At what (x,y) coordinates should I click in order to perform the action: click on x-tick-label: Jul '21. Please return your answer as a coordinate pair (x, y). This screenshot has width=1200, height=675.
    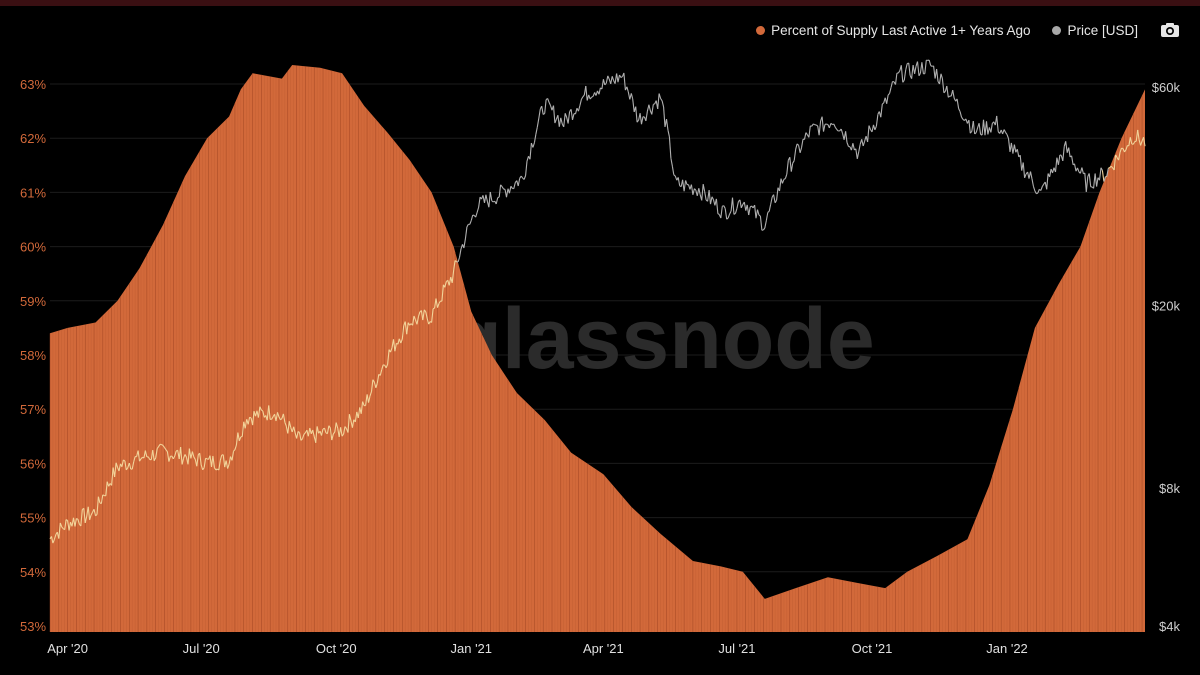
    Looking at the image, I should click on (736, 648).